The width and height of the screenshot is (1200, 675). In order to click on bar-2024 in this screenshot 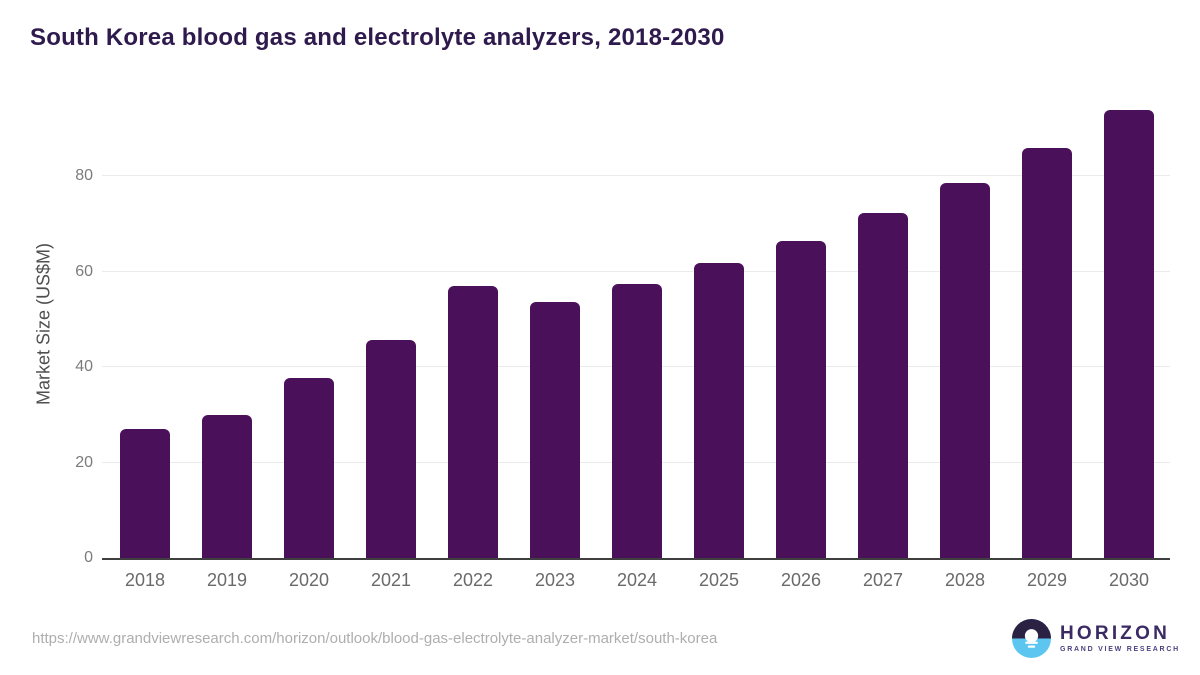, I will do `click(637, 421)`.